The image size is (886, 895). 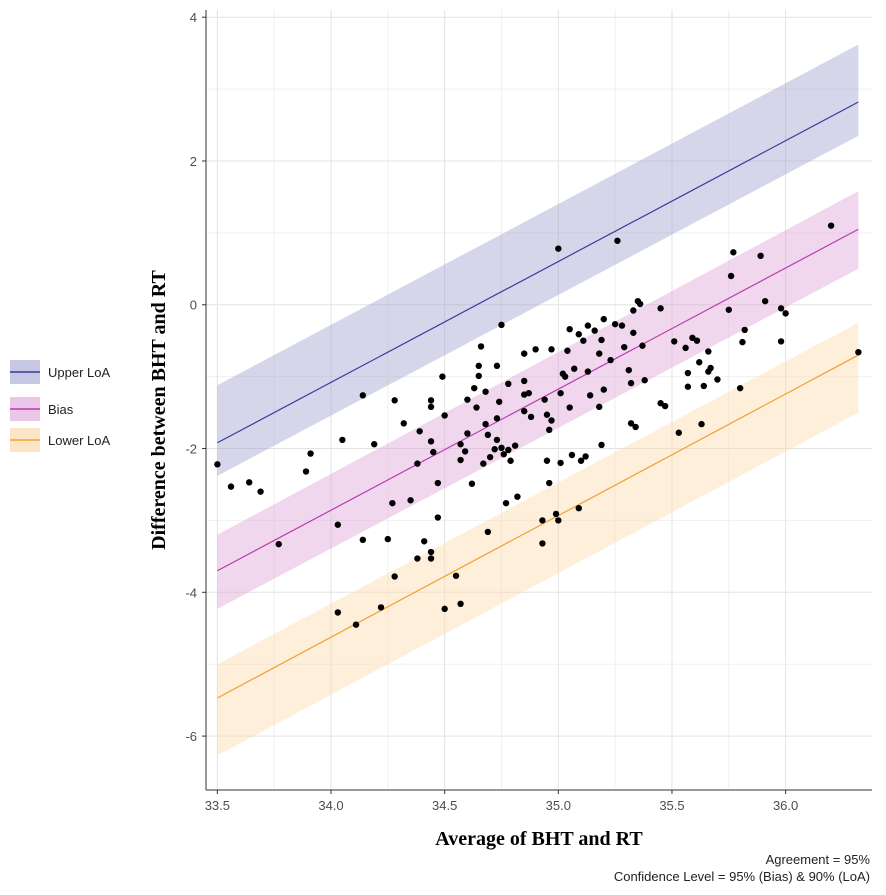 I want to click on legend-item-upper-loa: Upper LoA, so click(x=60, y=372).